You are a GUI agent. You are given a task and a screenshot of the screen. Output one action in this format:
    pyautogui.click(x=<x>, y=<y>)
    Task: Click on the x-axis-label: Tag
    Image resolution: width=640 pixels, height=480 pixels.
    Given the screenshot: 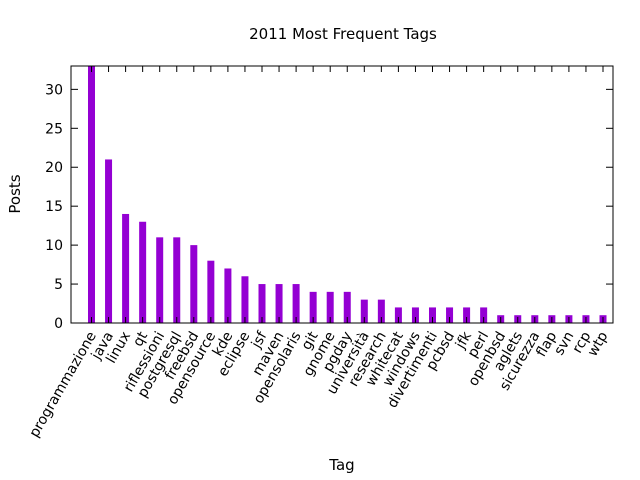 What is the action you would take?
    pyautogui.click(x=341, y=465)
    